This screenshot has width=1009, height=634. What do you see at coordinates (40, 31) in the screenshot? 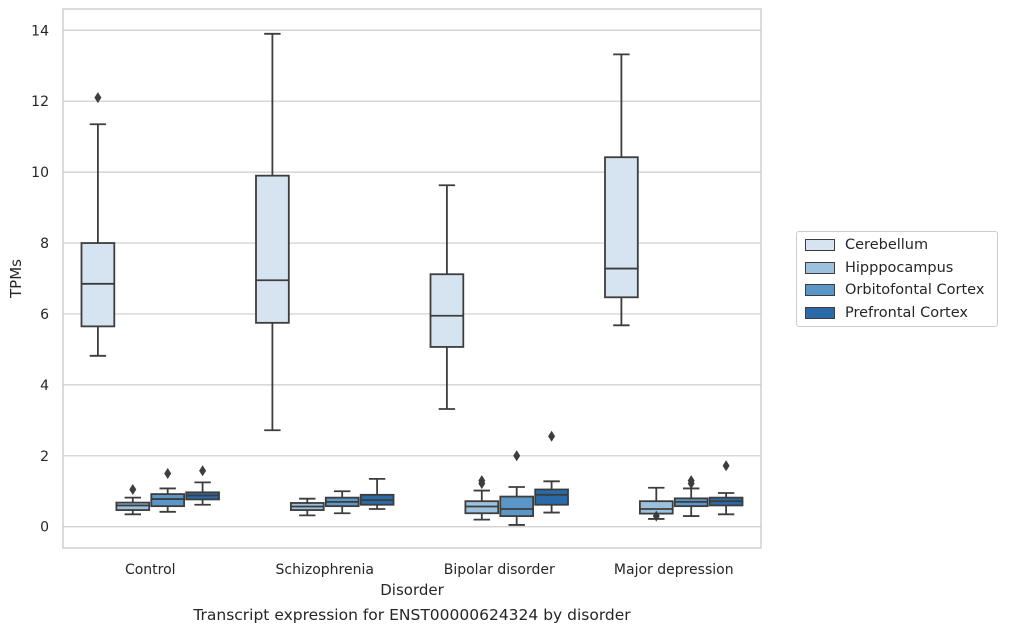
I see `y-tick-label: 14` at bounding box center [40, 31].